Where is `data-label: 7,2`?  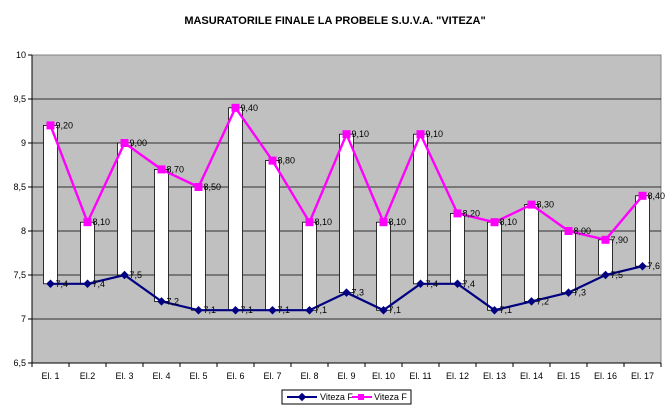 data-label: 7,2 is located at coordinates (173, 301).